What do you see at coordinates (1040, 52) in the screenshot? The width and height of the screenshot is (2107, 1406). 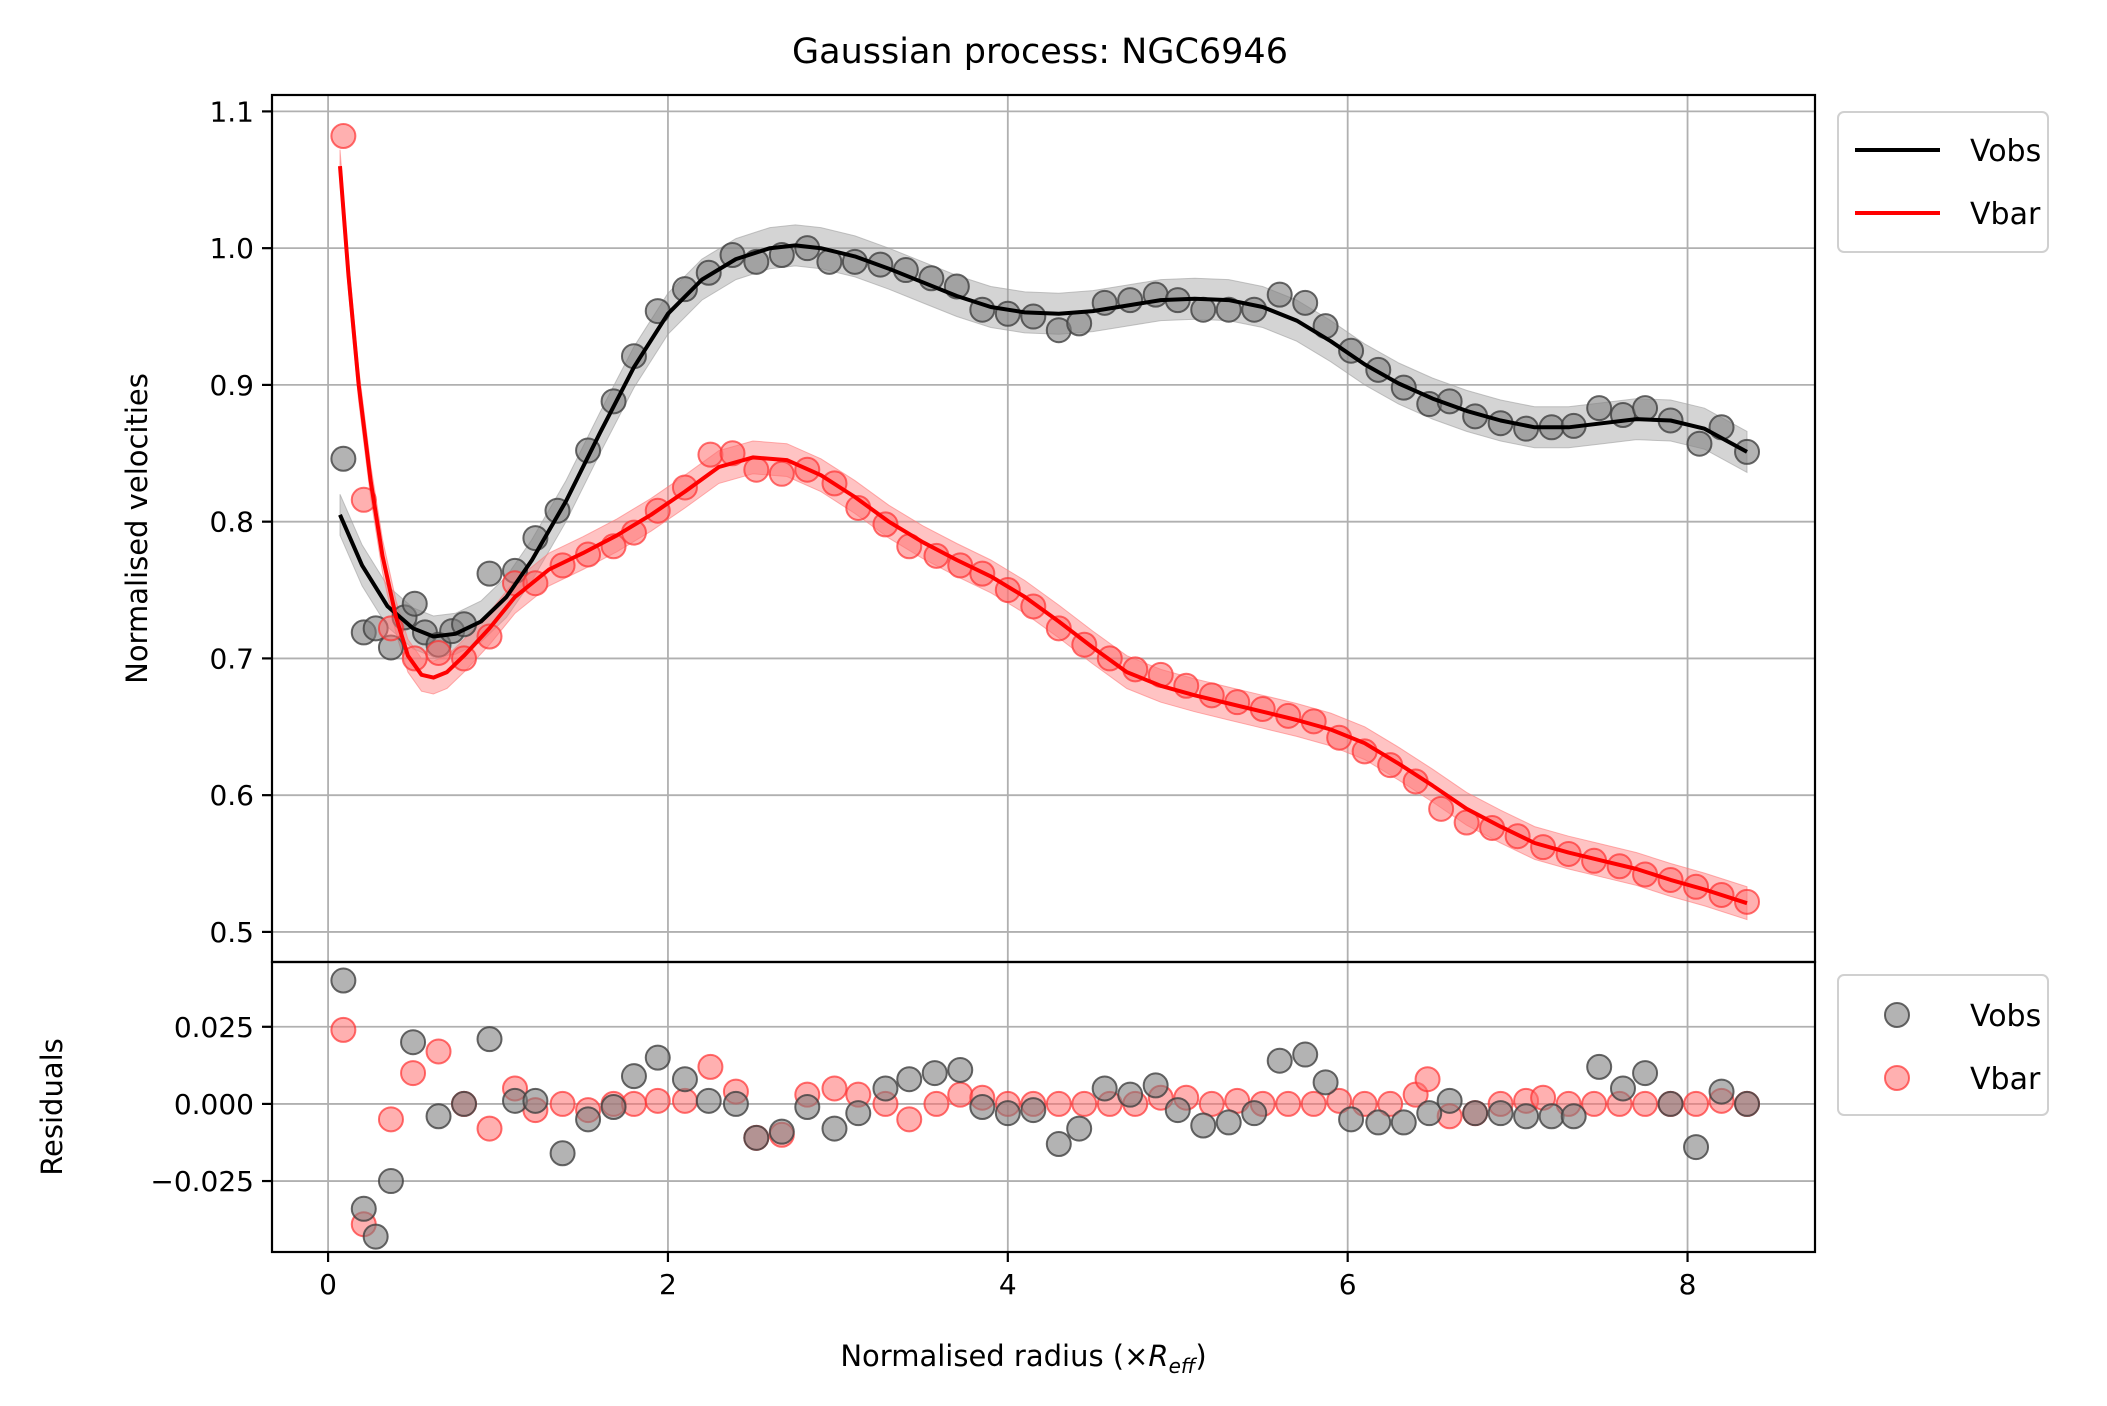 I see `main-title: Gaussian process: NGC6946` at bounding box center [1040, 52].